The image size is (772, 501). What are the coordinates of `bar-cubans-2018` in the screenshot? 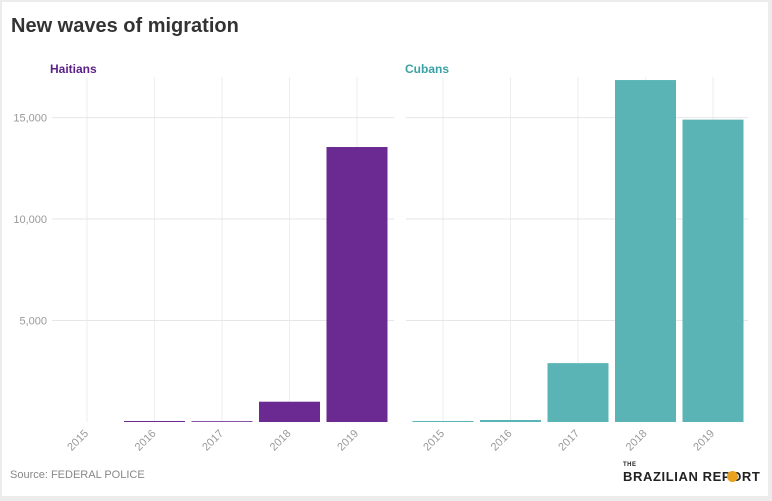 It's located at (645, 251).